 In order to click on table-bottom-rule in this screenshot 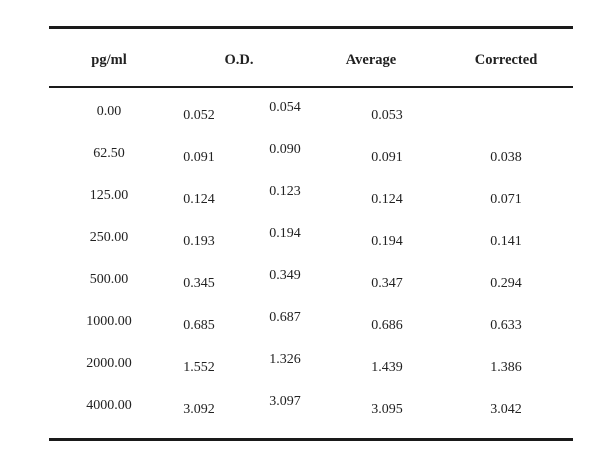, I will do `click(311, 439)`.